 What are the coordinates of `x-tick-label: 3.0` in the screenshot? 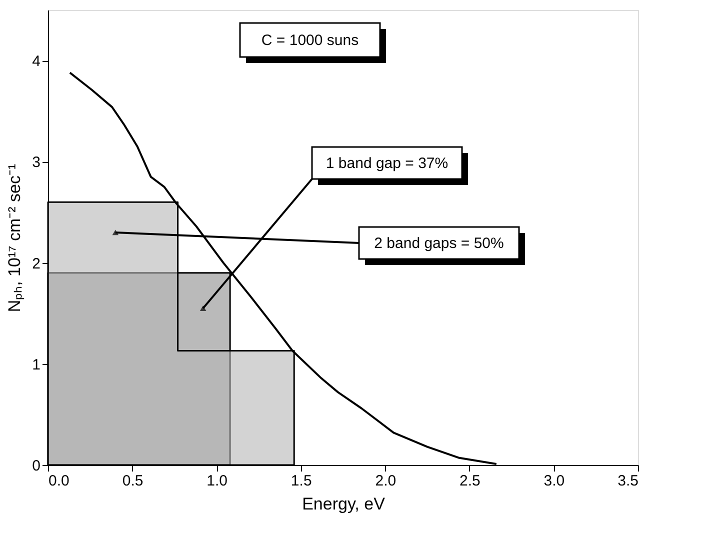 It's located at (554, 481).